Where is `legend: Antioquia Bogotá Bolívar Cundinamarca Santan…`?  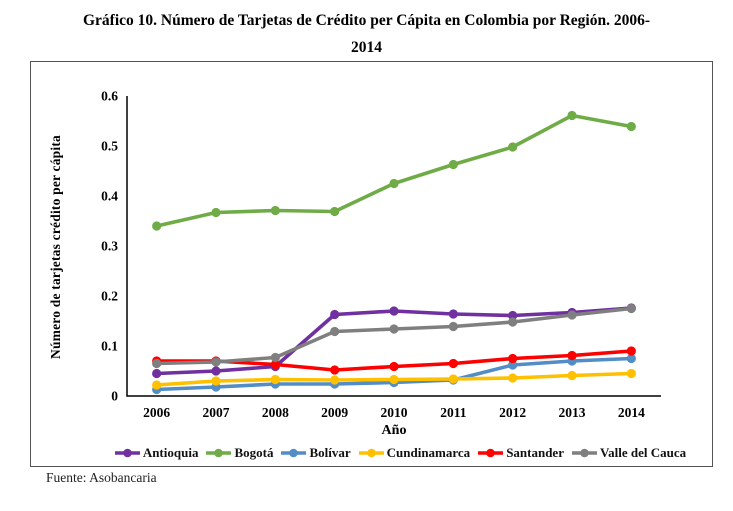 legend: Antioquia Bogotá Bolívar Cundinamarca Santan… is located at coordinates (400, 453).